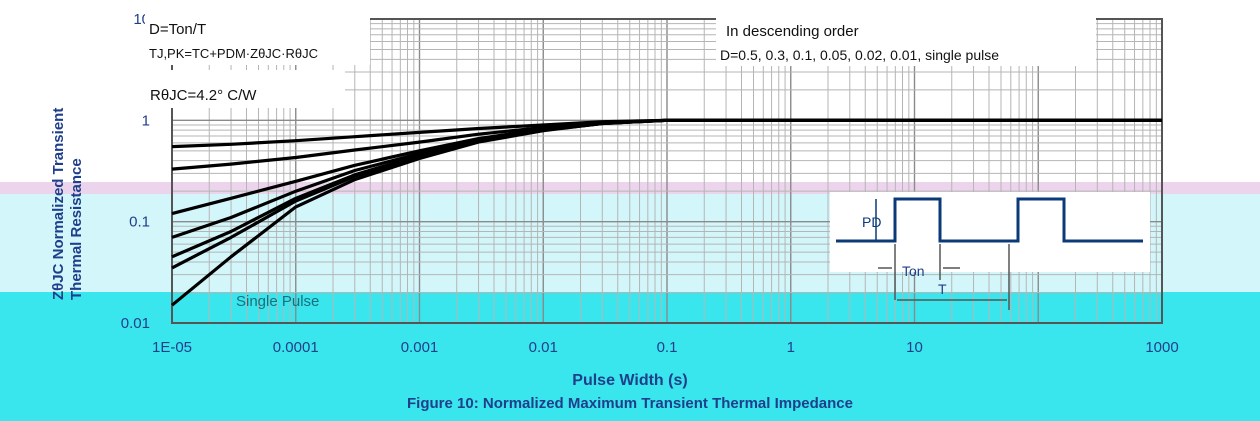  What do you see at coordinates (203, 95) in the screenshot?
I see `thermal-resistance-value: RθJC=4.2° C/W` at bounding box center [203, 95].